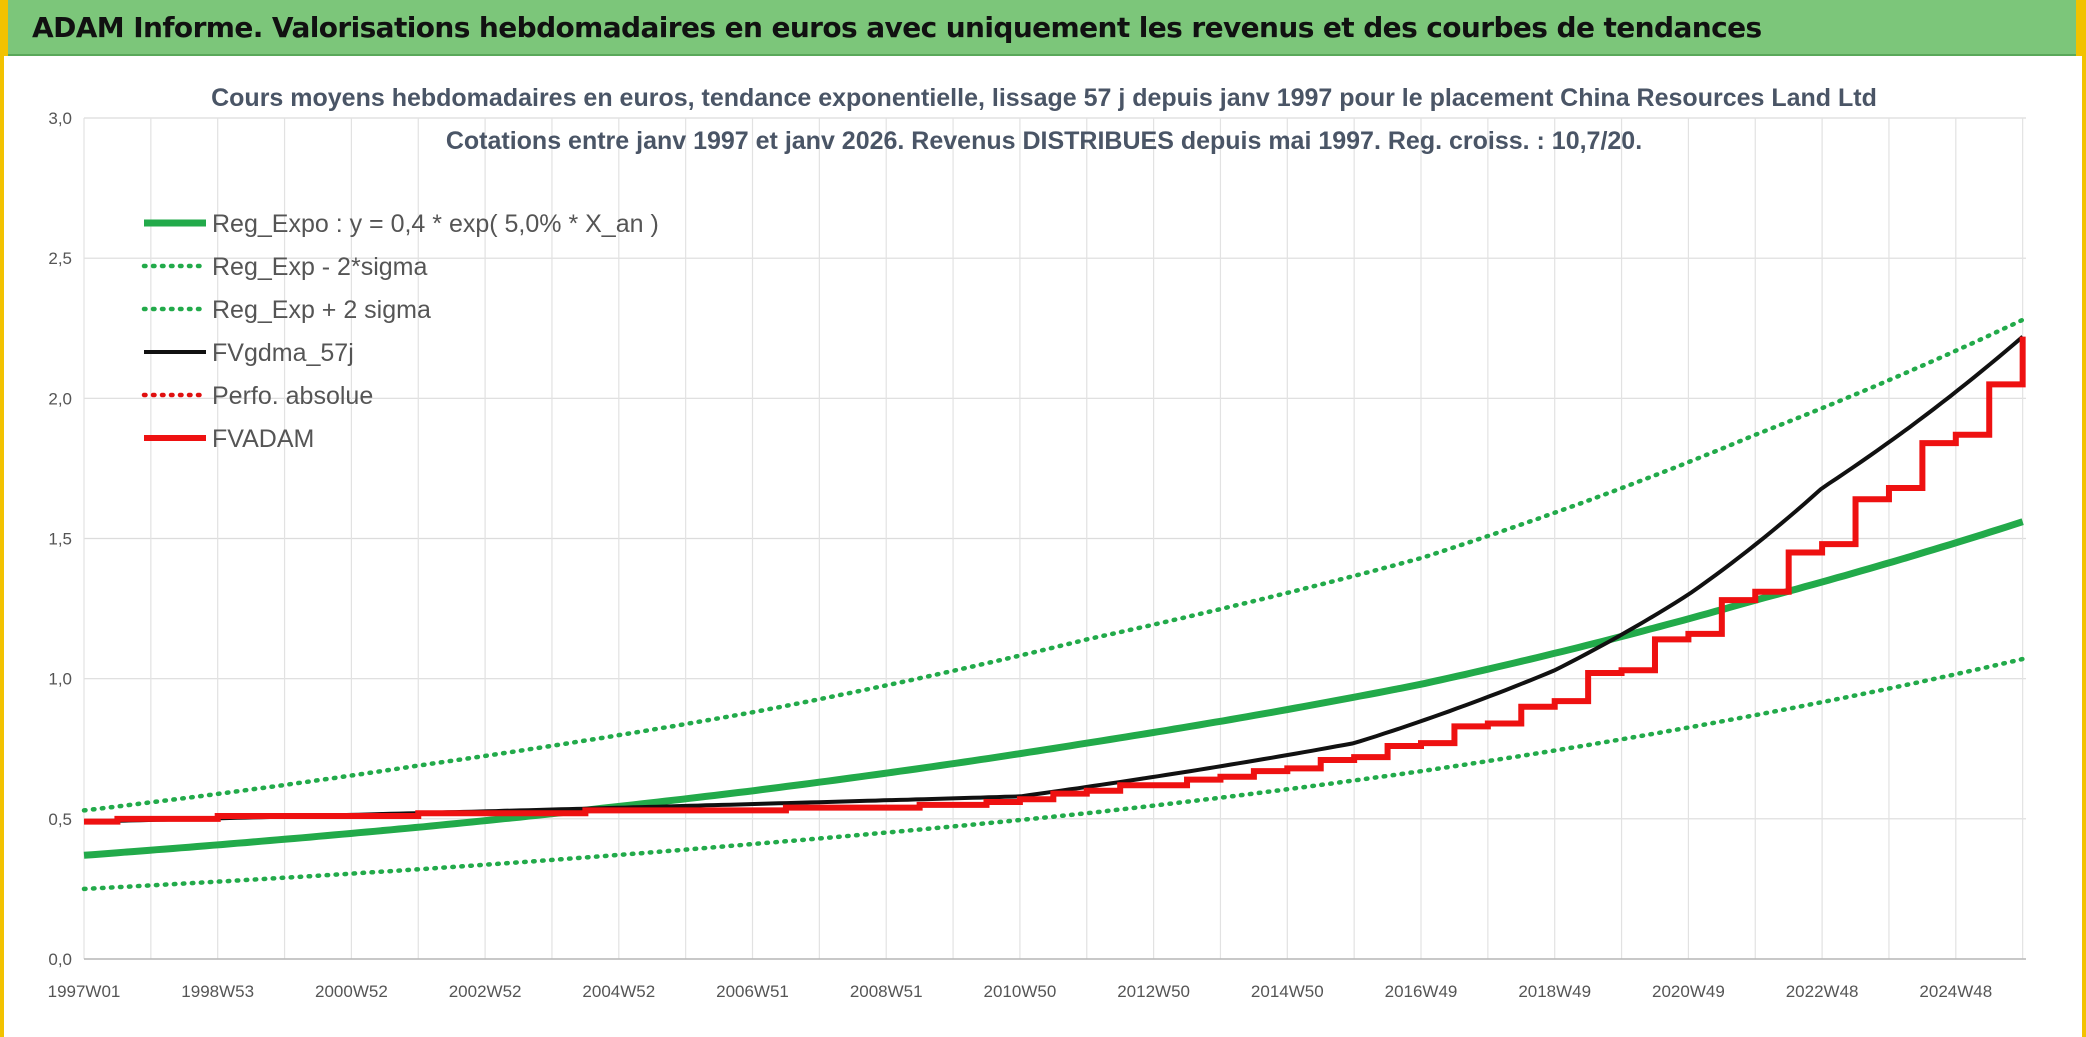  What do you see at coordinates (1421, 991) in the screenshot?
I see `x-tick-label: 2016W49` at bounding box center [1421, 991].